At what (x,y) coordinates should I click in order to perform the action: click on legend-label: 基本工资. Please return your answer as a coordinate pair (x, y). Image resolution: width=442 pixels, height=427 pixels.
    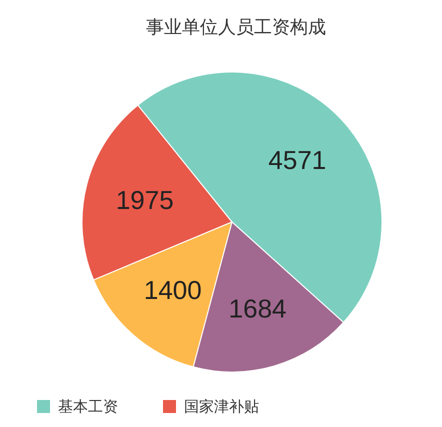
    Looking at the image, I should click on (88, 407).